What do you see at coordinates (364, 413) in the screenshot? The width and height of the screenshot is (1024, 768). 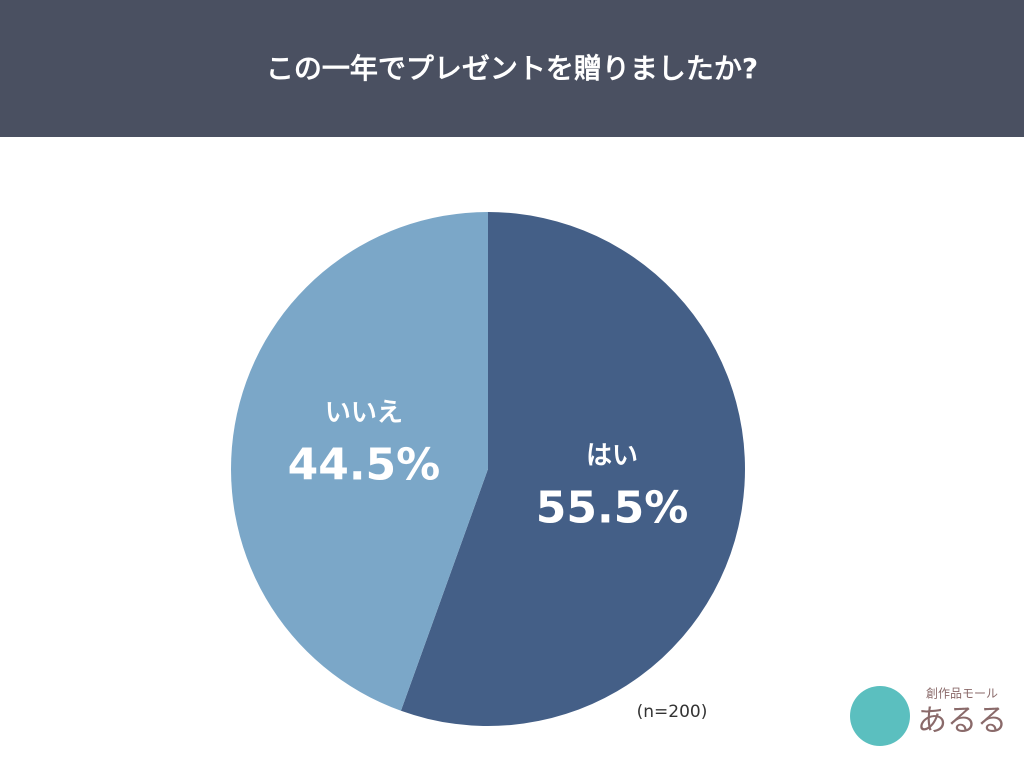 I see `slice-name: いいえ` at bounding box center [364, 413].